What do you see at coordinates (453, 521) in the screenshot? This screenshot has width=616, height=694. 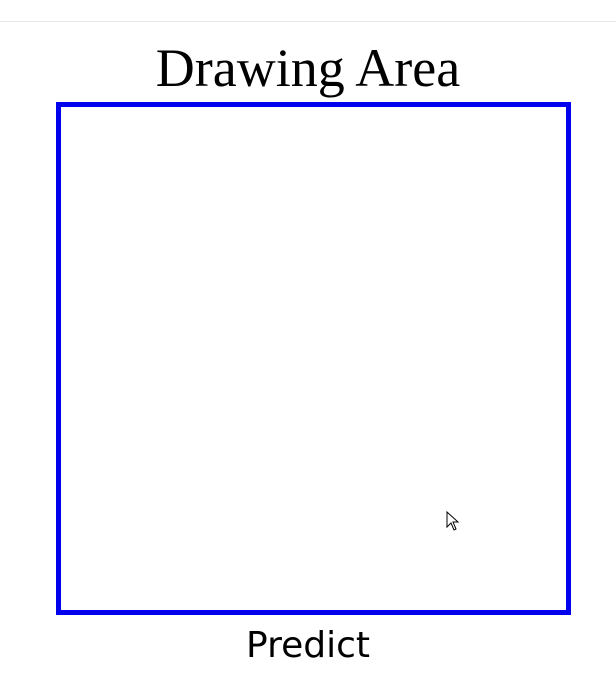 I see `mouse-pointer-icon` at bounding box center [453, 521].